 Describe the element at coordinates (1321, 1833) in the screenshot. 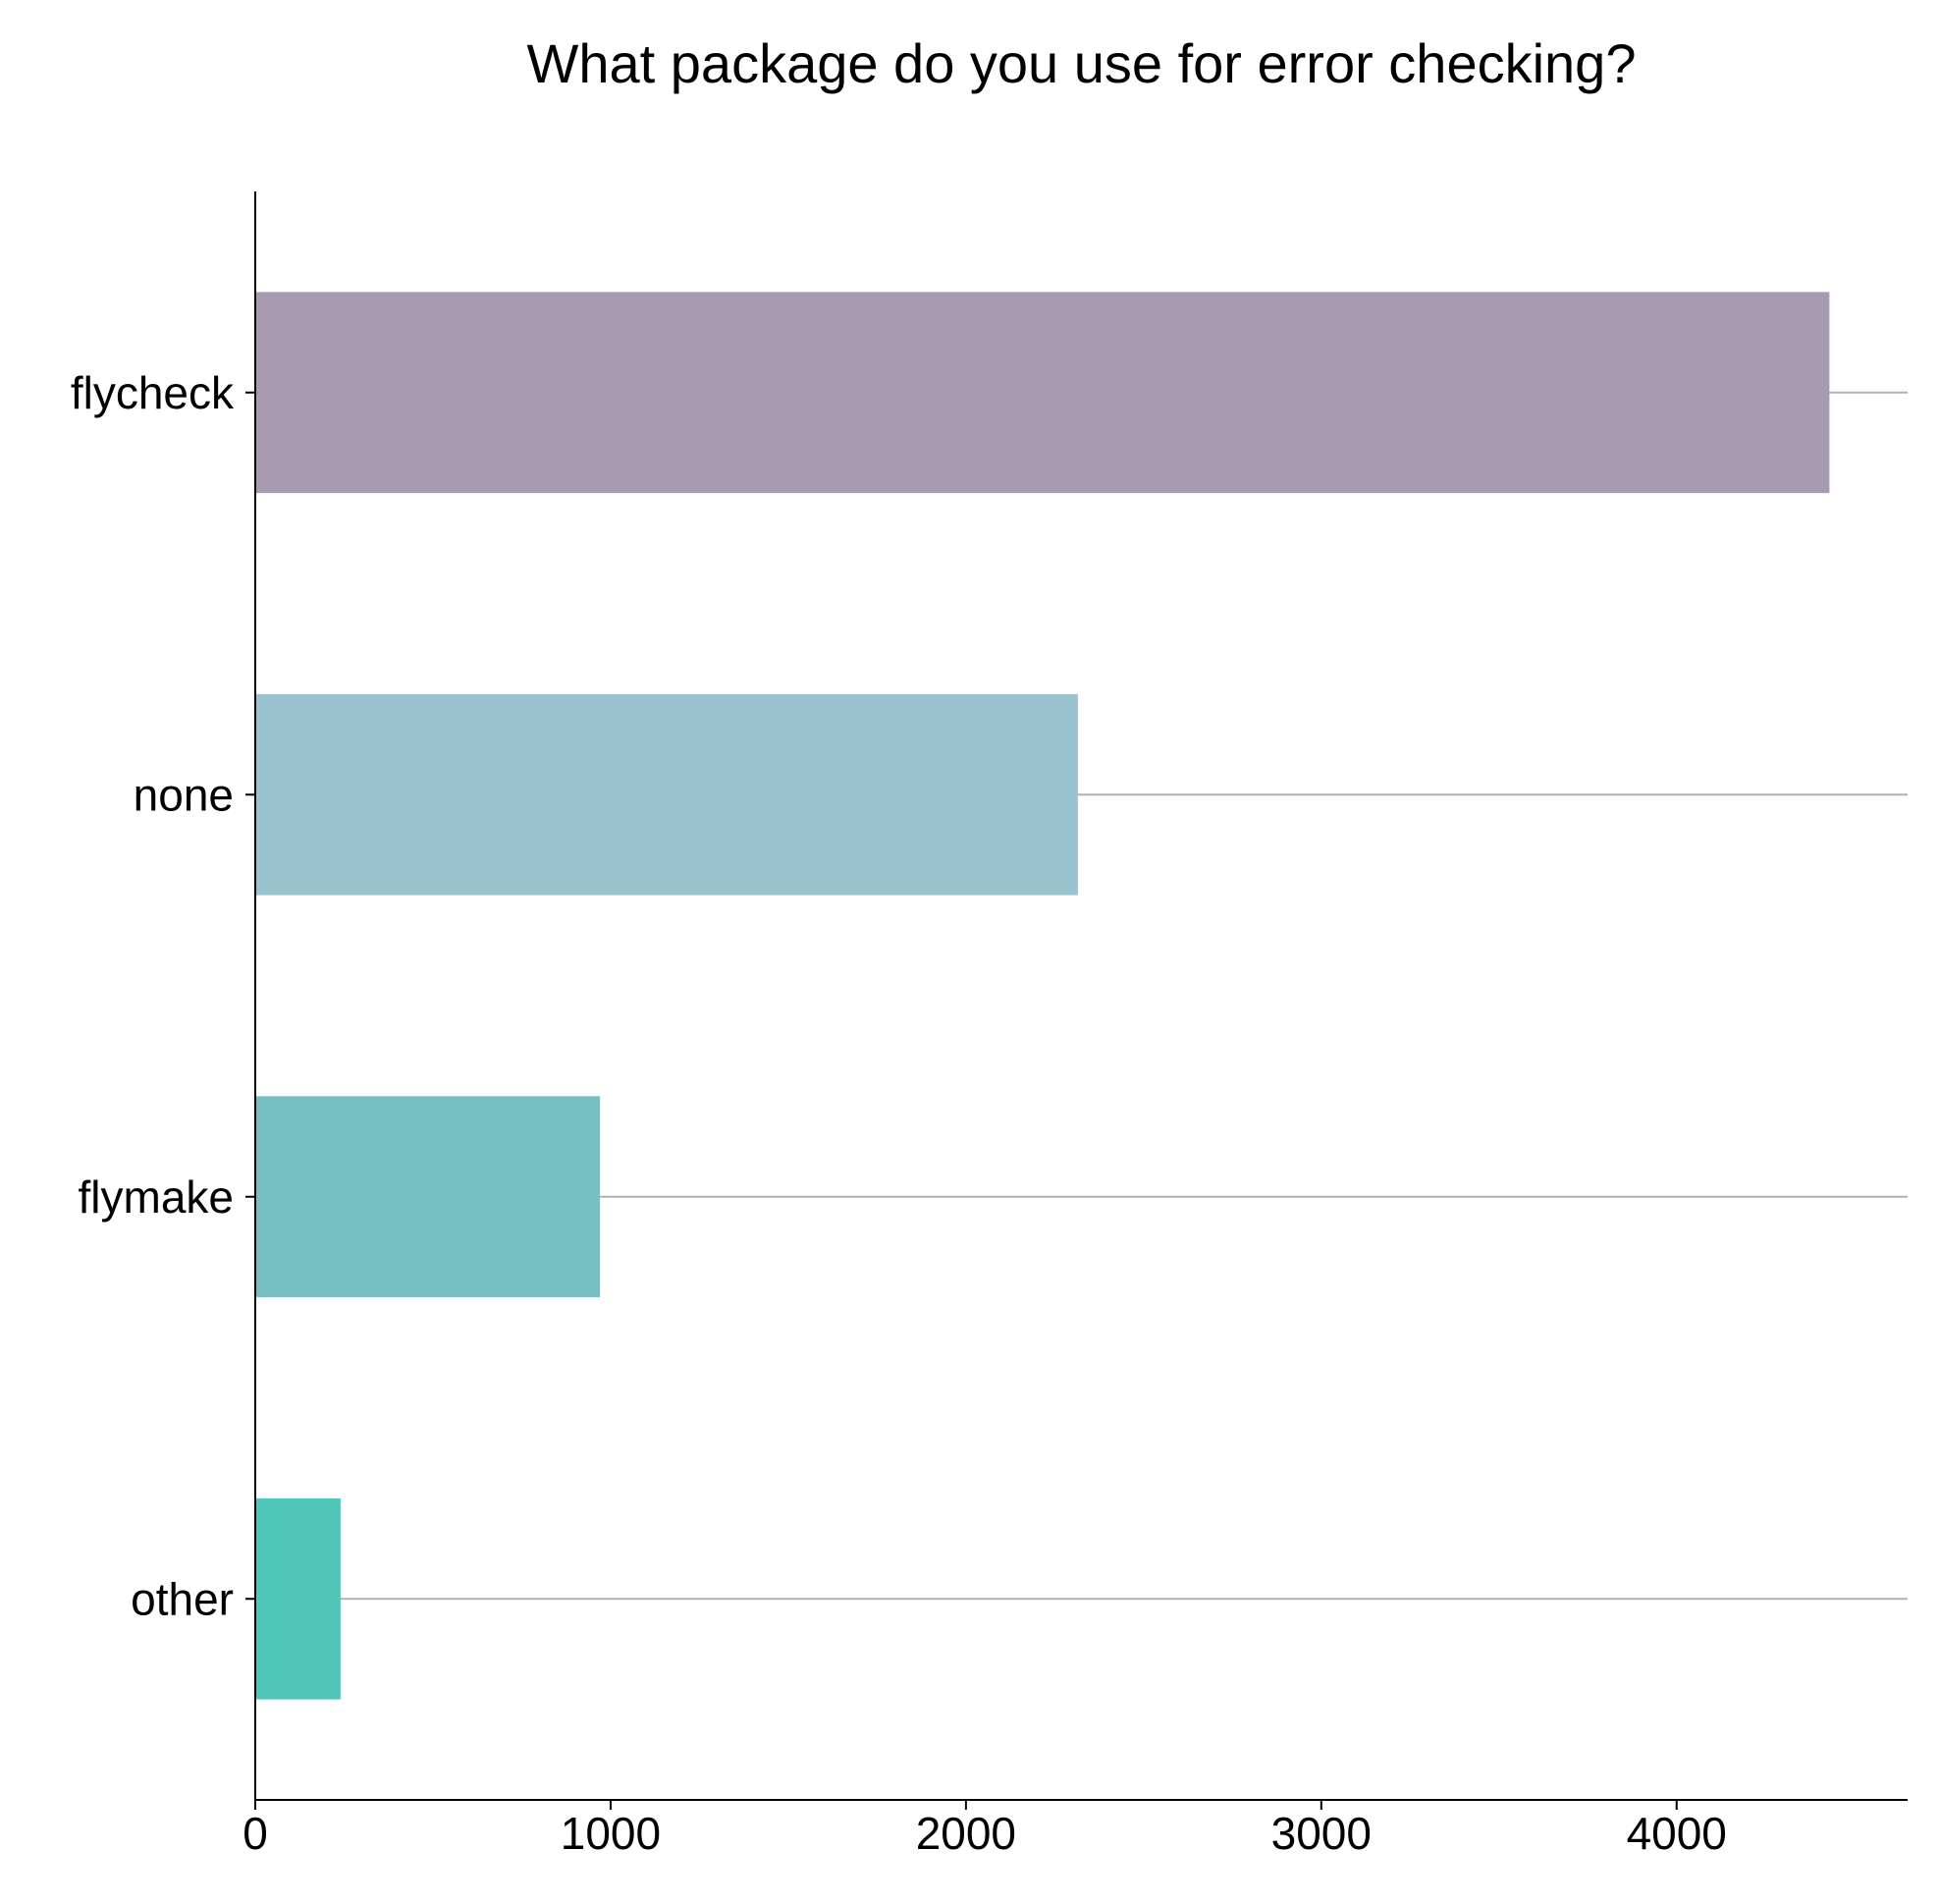

I see `x-tick-label-3000: 3000` at that location.